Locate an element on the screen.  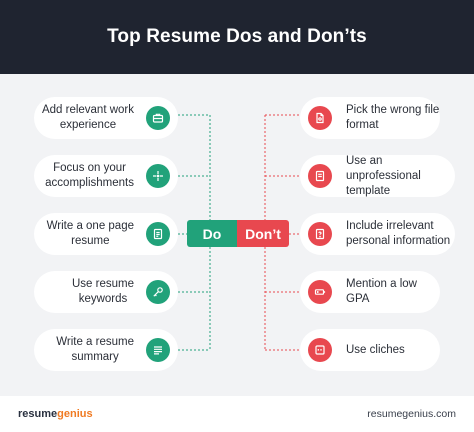
do-item-label: Write a resume summary is located at coordinates (95, 349).